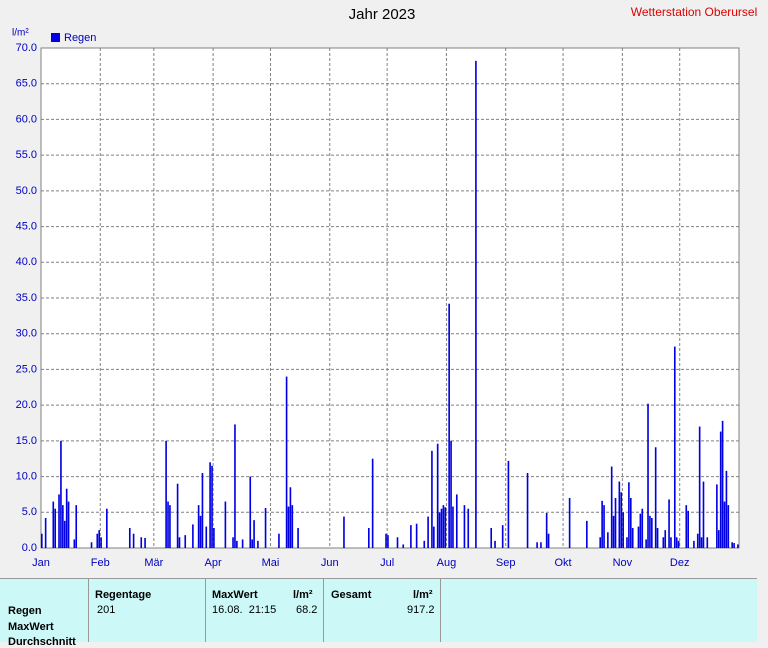 The image size is (768, 648). Describe the element at coordinates (26, 119) in the screenshot. I see `y-tick-label: 60.0` at that location.